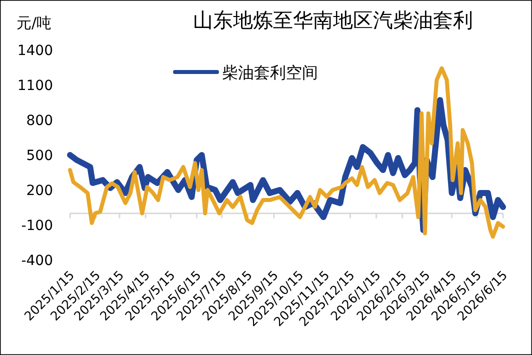 The width and height of the screenshot is (532, 355). What do you see at coordinates (39, 156) in the screenshot?
I see `y-tick-label: 500` at bounding box center [39, 156].